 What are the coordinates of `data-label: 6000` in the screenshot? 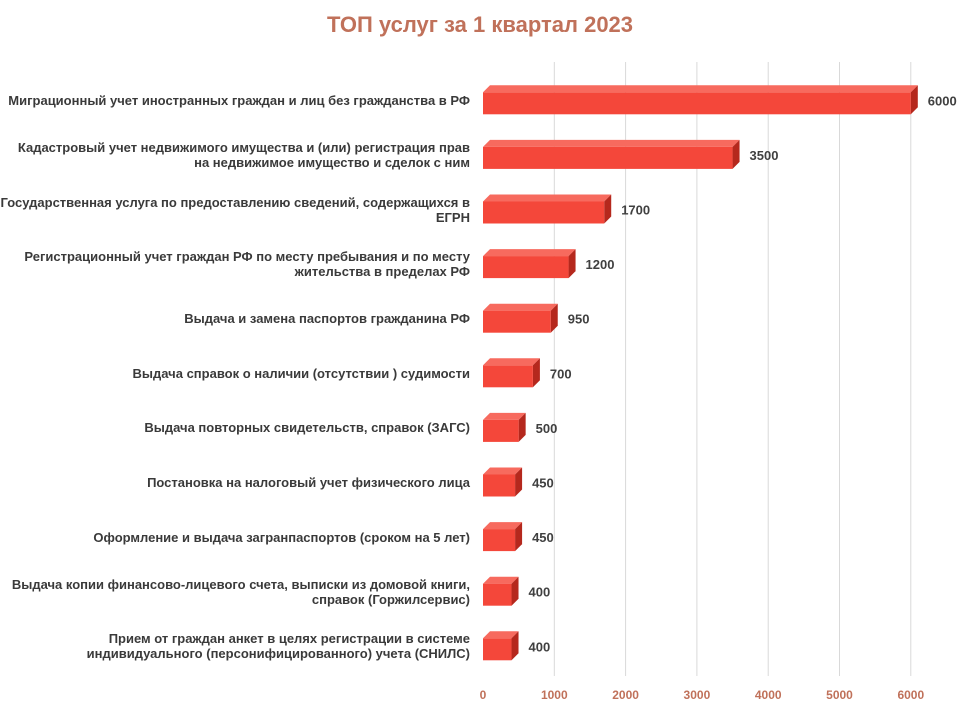 It's located at (942, 100).